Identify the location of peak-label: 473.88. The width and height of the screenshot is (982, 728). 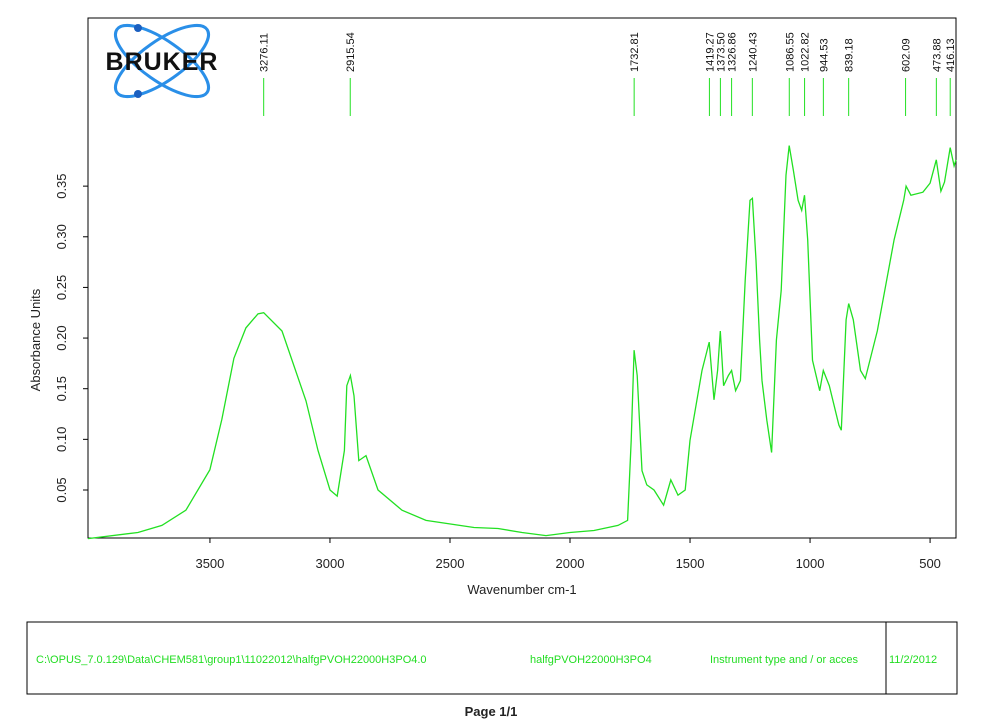
(937, 55).